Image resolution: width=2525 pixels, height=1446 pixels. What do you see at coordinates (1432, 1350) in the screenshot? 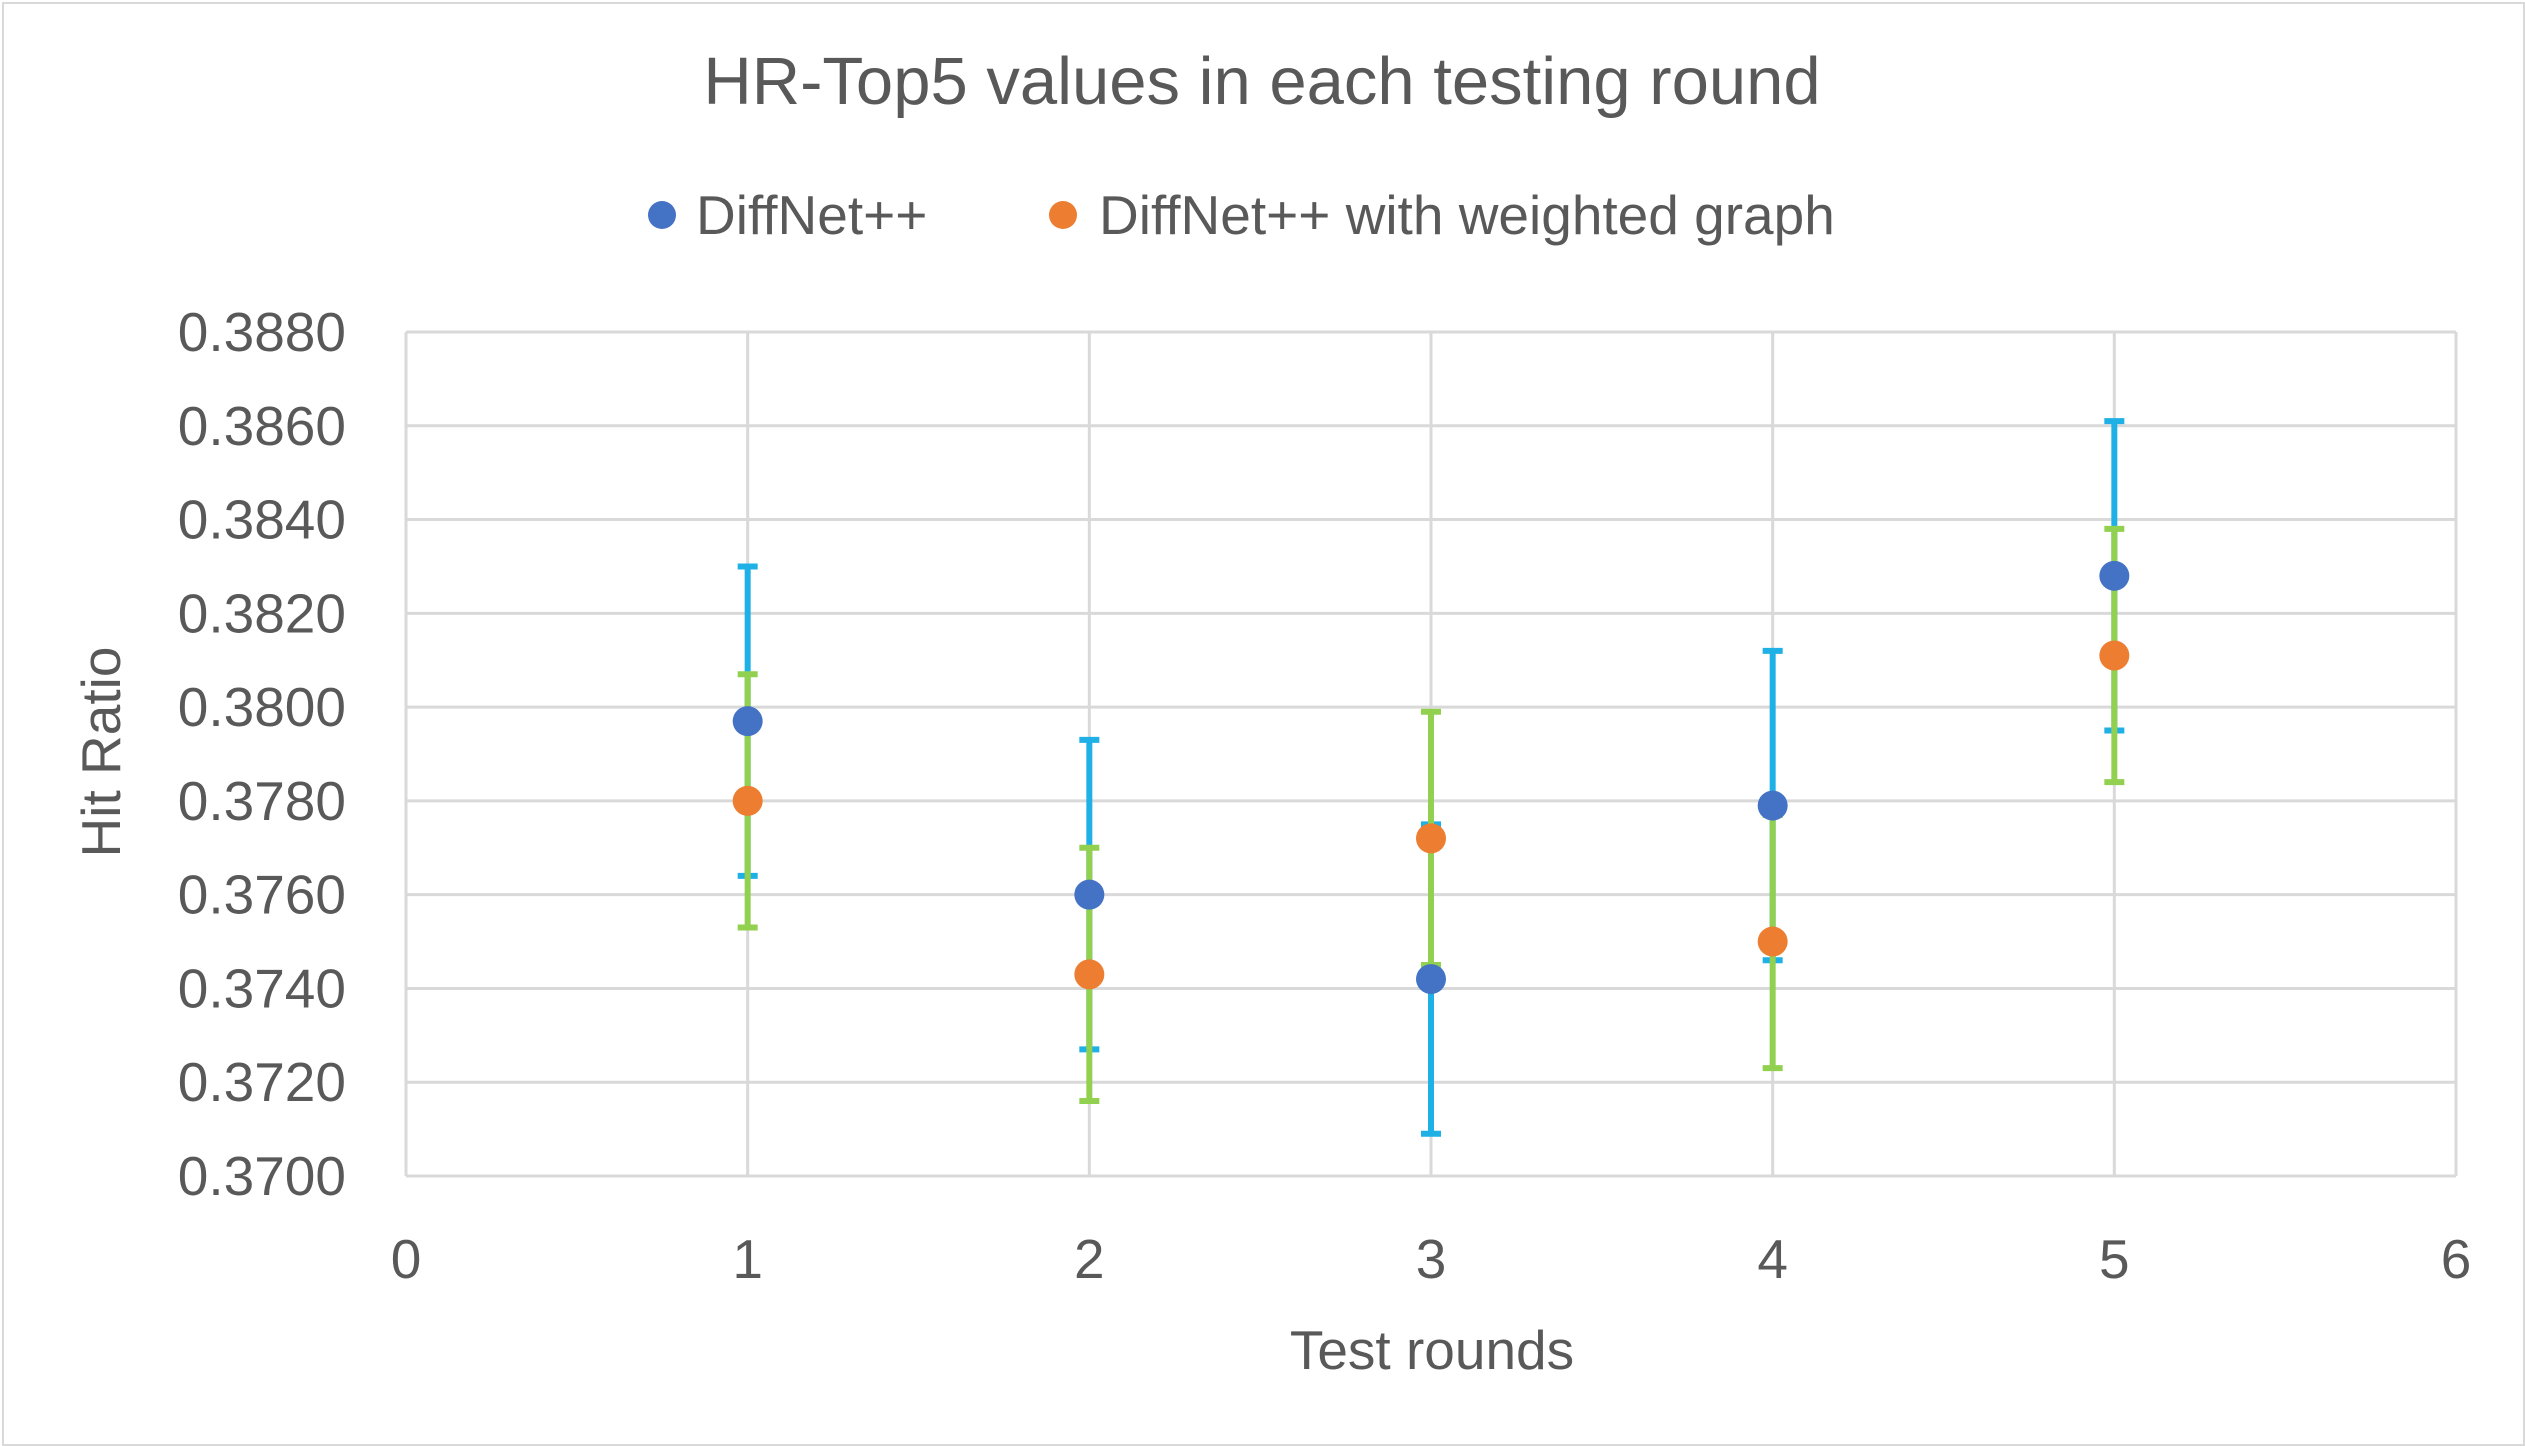
I see `x-axis-title: Test rounds` at bounding box center [1432, 1350].